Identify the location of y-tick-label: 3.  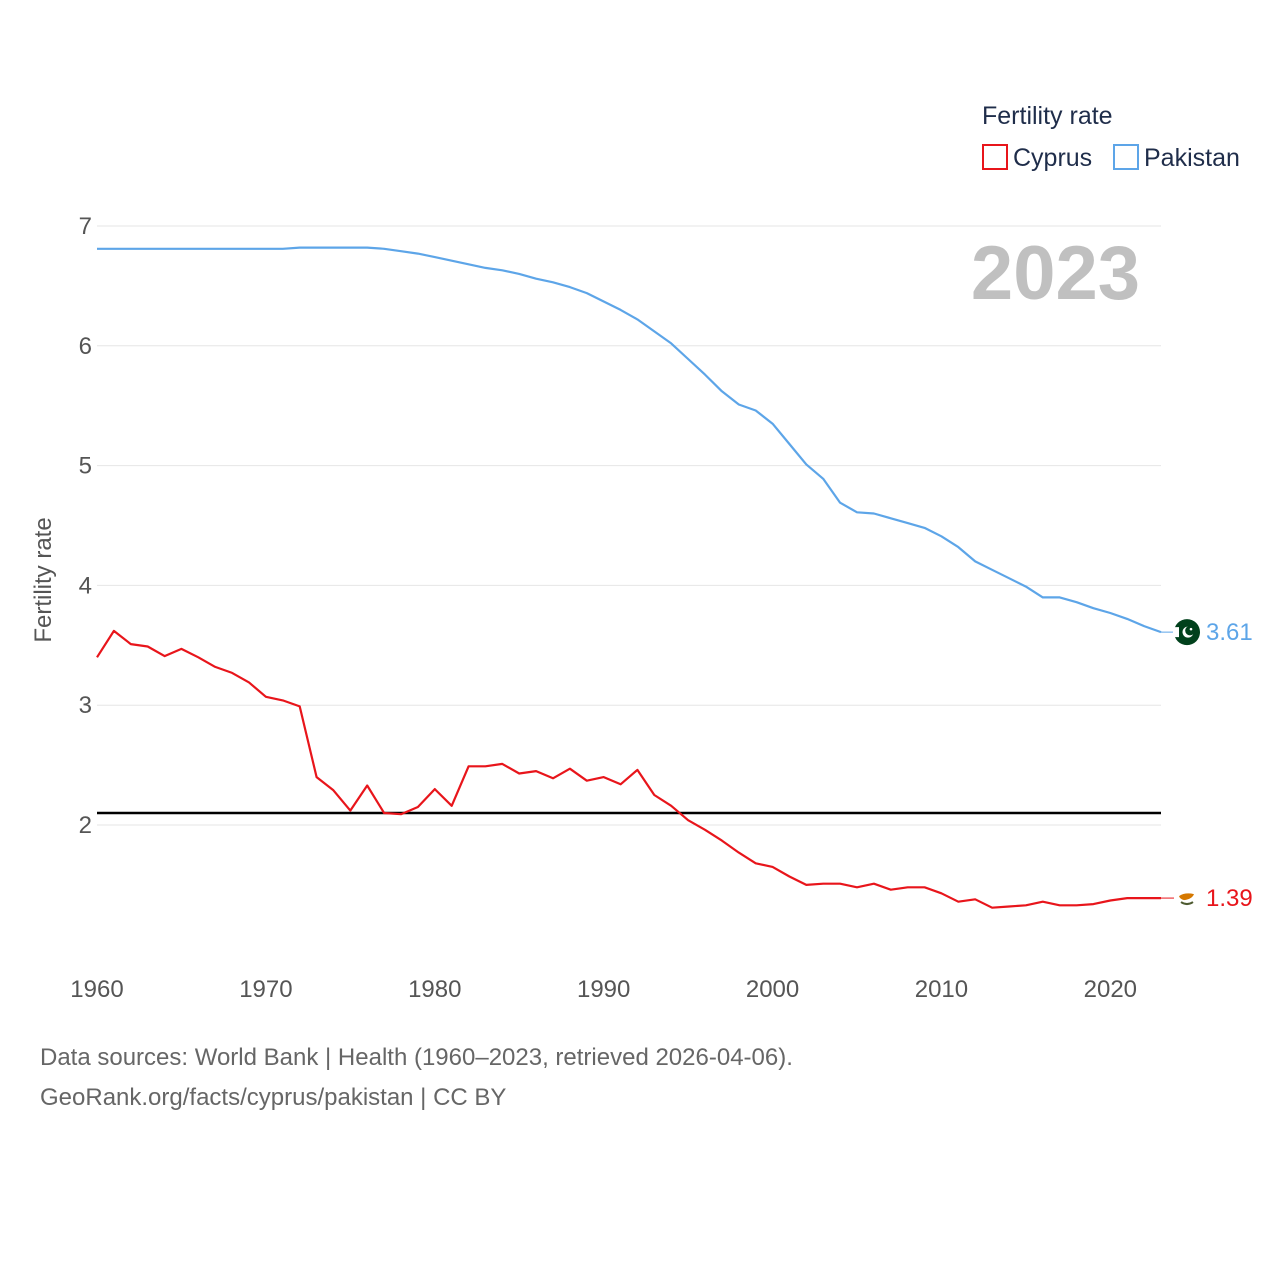
(85, 705).